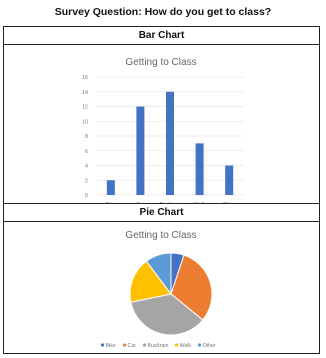 This screenshot has width=326, height=358. What do you see at coordinates (160, 62) in the screenshot?
I see `bar-chart-title: Getting to Class` at bounding box center [160, 62].